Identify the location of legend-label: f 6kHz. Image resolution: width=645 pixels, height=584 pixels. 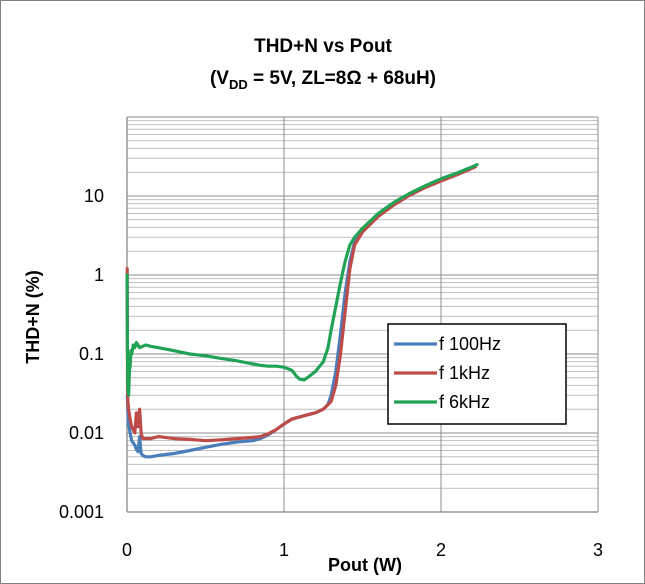
(464, 402).